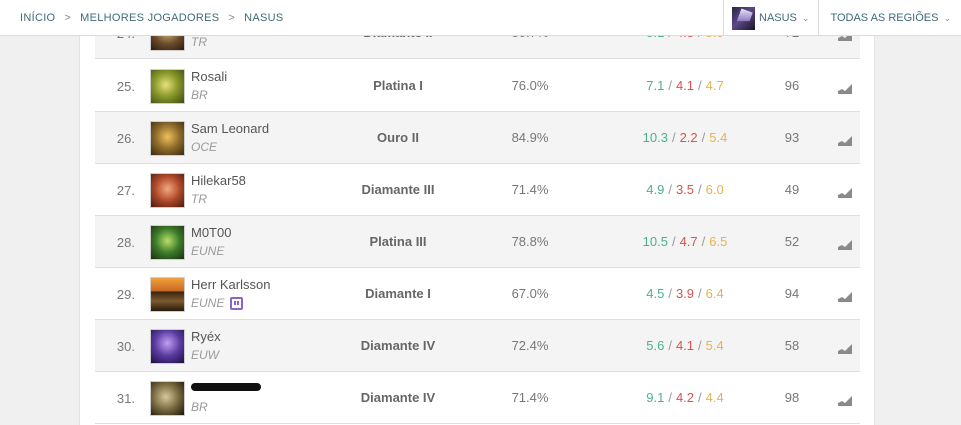  What do you see at coordinates (778, 18) in the screenshot?
I see `champion-dropdown-label: NASUS` at bounding box center [778, 18].